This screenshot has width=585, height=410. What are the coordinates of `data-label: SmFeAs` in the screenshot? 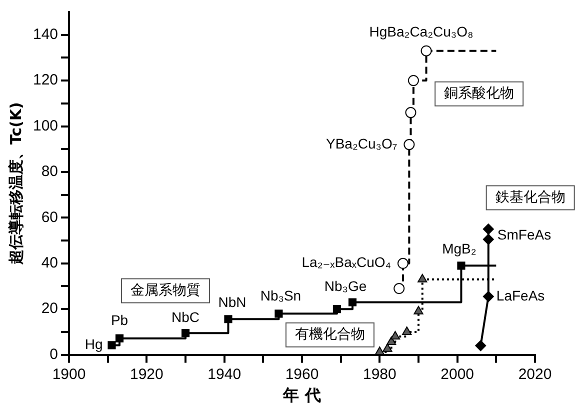 It's located at (524, 234).